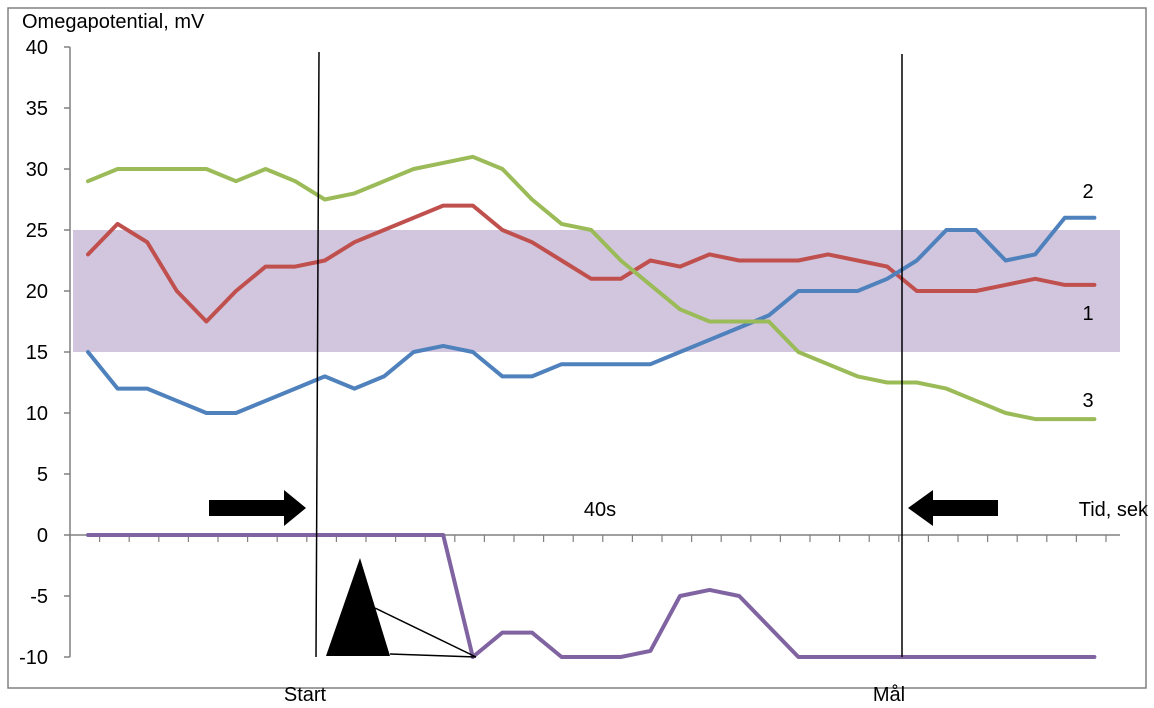 The image size is (1154, 708). I want to click on start-label: Start, so click(305, 695).